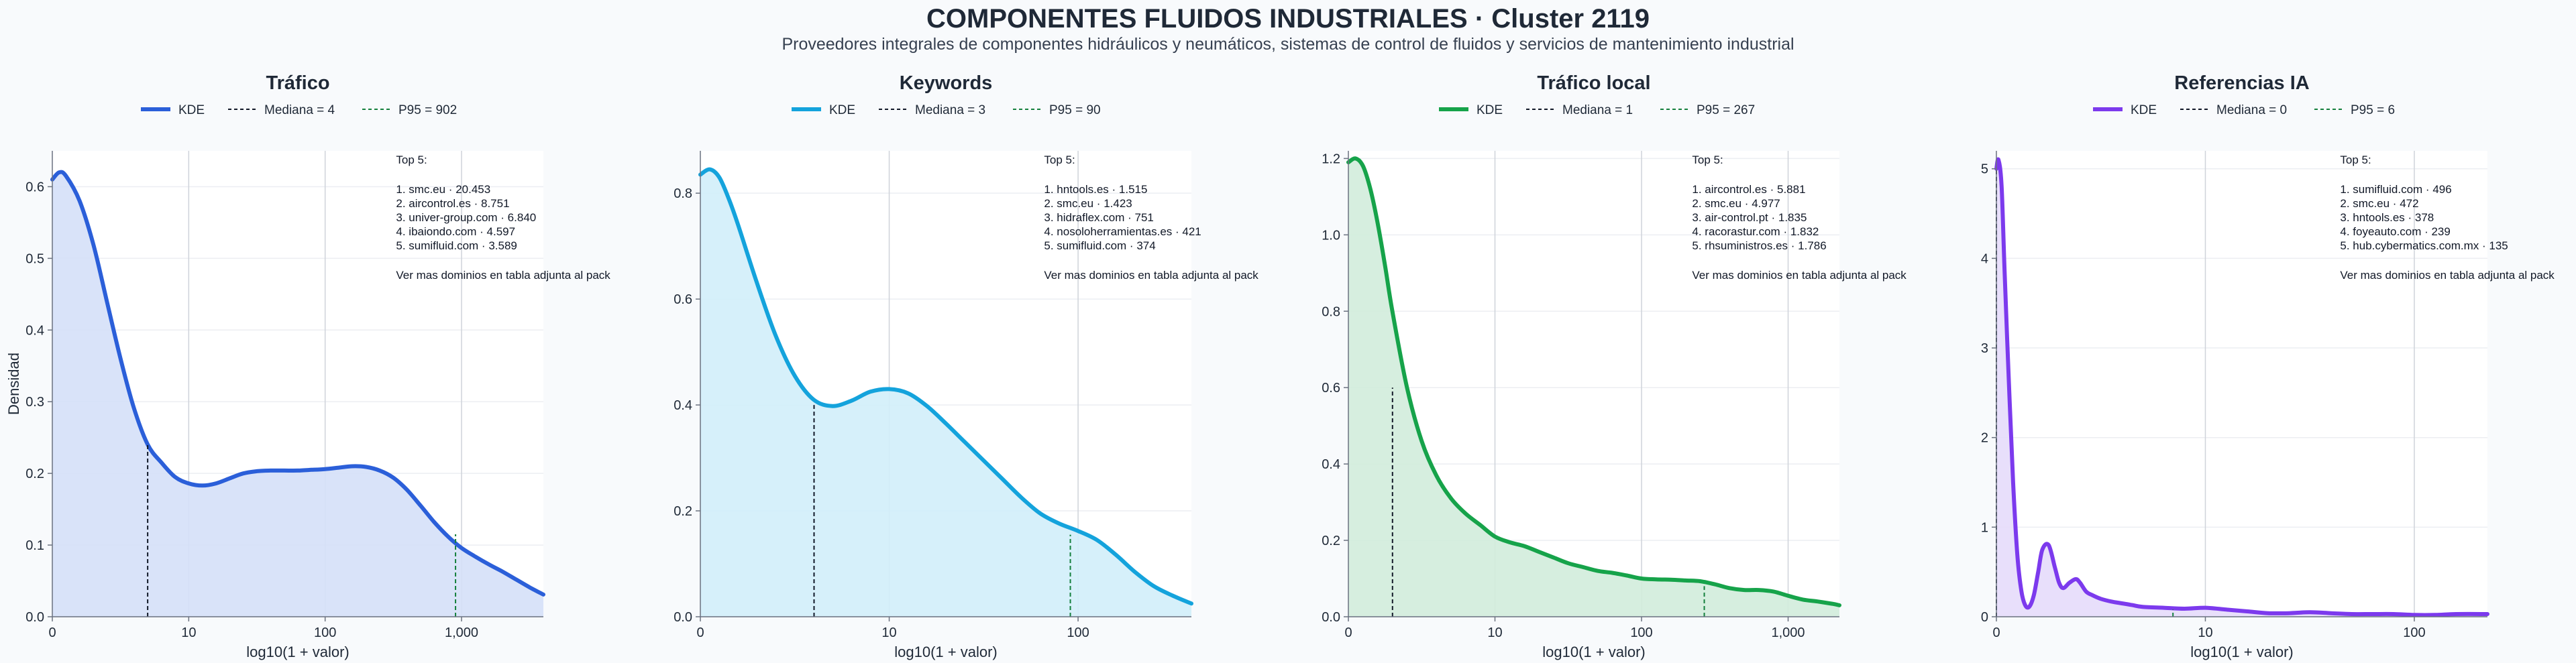  What do you see at coordinates (299, 110) in the screenshot?
I see `legend-median-label: Mediana = 4` at bounding box center [299, 110].